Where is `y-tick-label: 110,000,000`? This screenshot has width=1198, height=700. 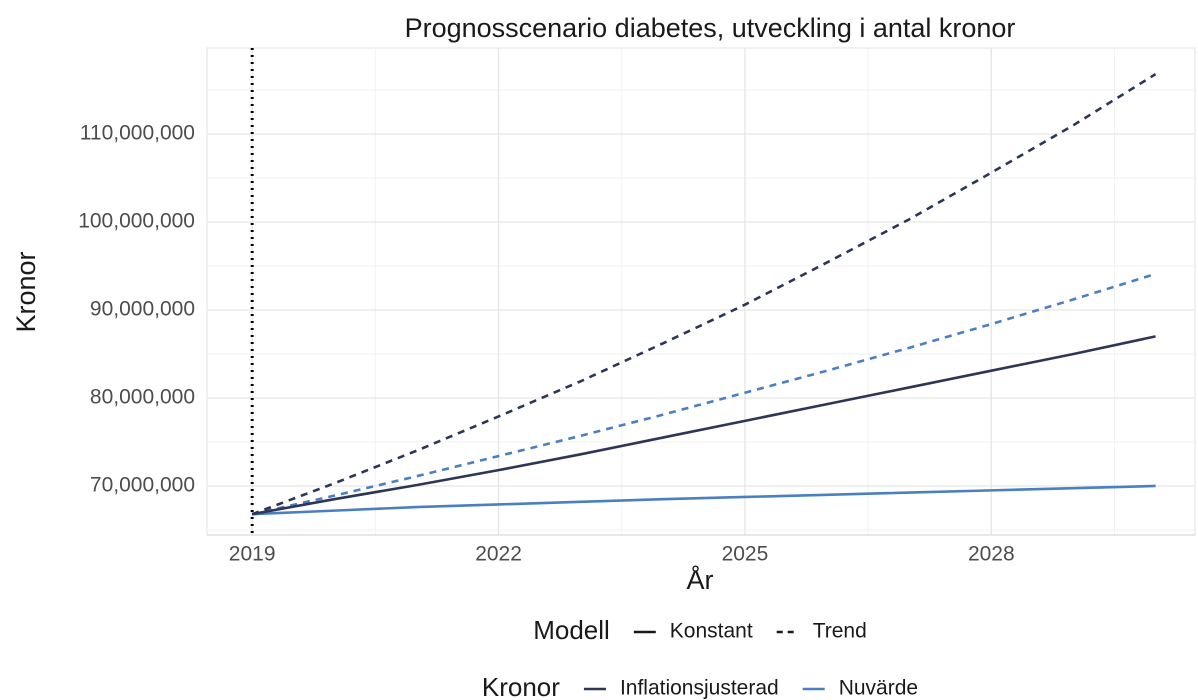 y-tick-label: 110,000,000 is located at coordinates (137, 133).